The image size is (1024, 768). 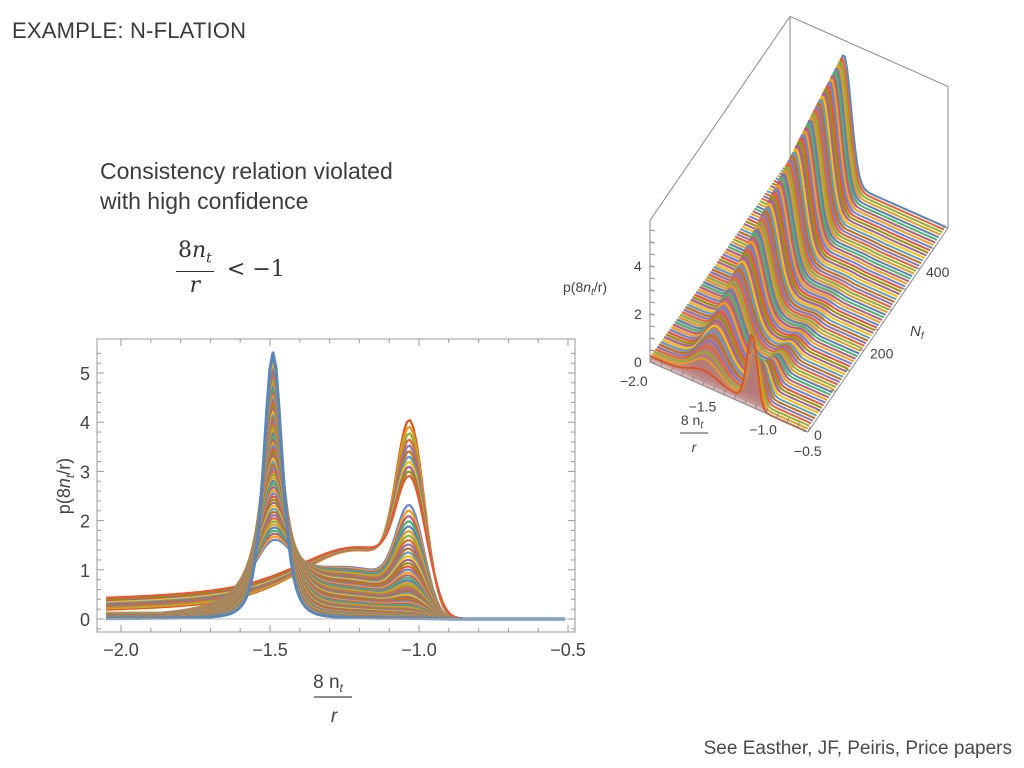 I want to click on y-axis-label-text: p(8nt/r), so click(x=65, y=486).